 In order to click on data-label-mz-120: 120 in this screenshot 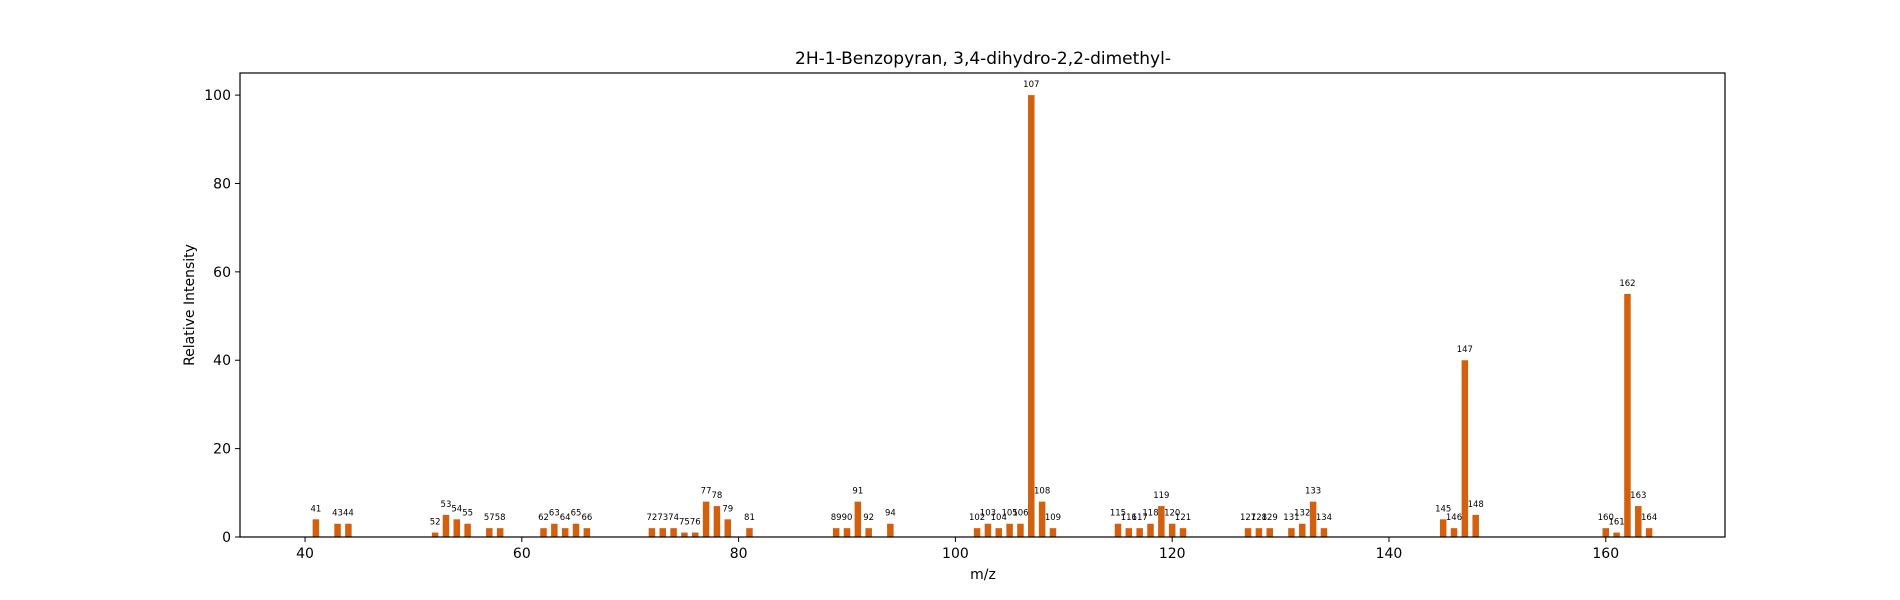, I will do `click(1172, 514)`.